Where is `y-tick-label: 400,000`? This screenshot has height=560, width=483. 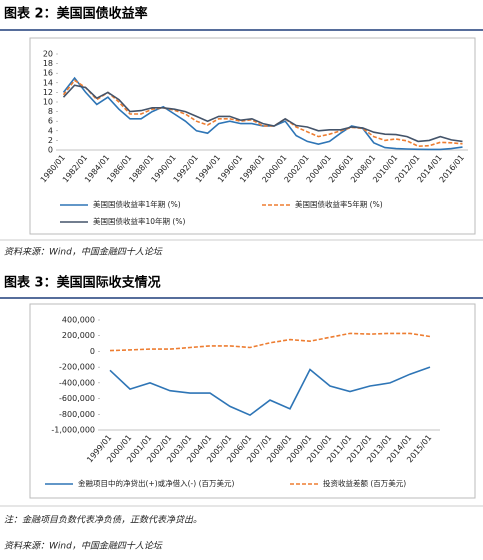
y-tick-label: 400,000 is located at coordinates (78, 320).